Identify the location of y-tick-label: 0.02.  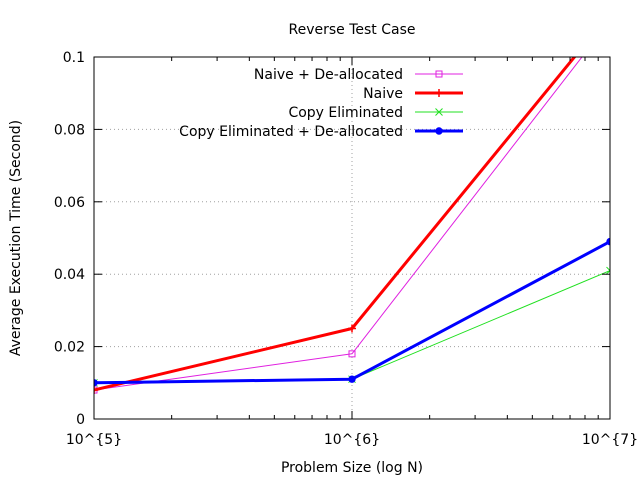
(69, 348).